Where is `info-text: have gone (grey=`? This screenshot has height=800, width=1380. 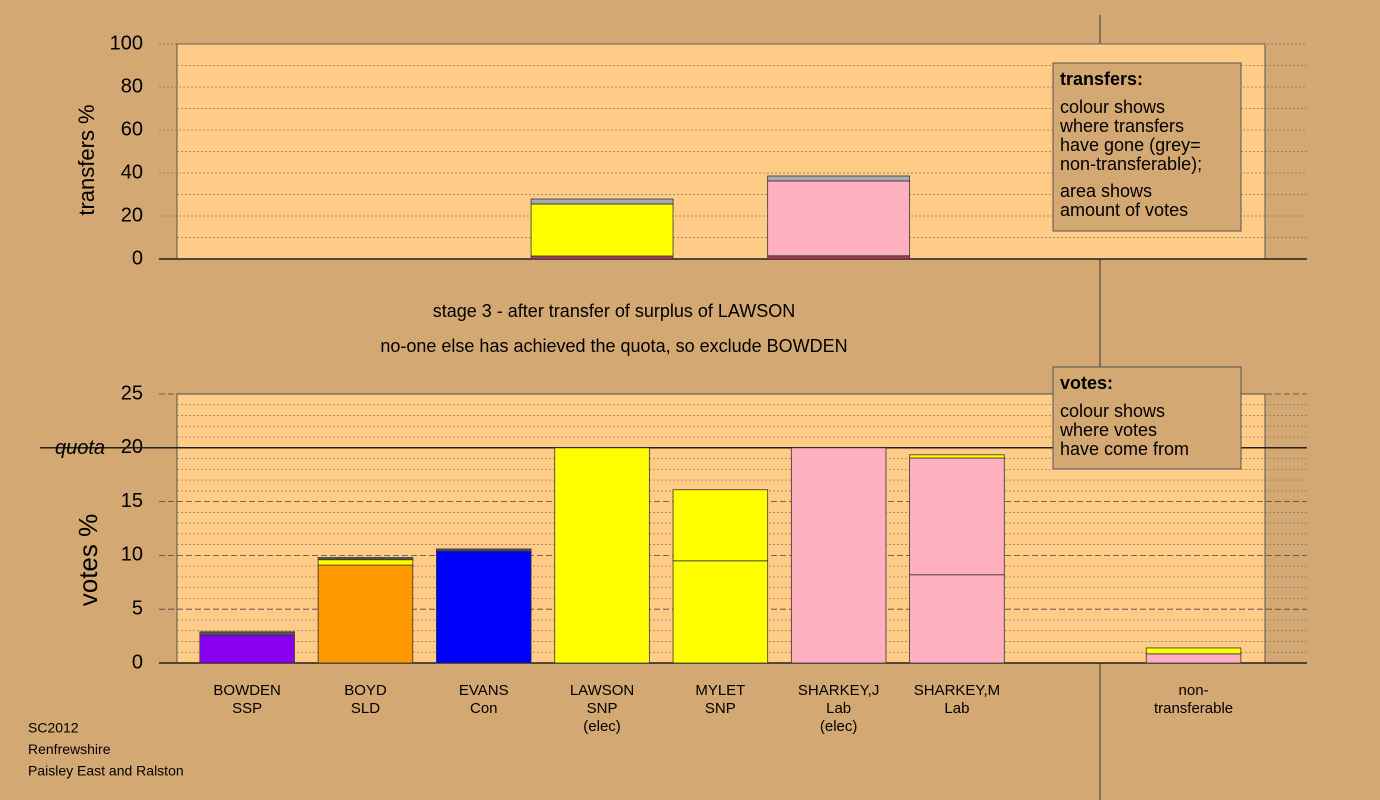
info-text: have gone (grey= is located at coordinates (1130, 145).